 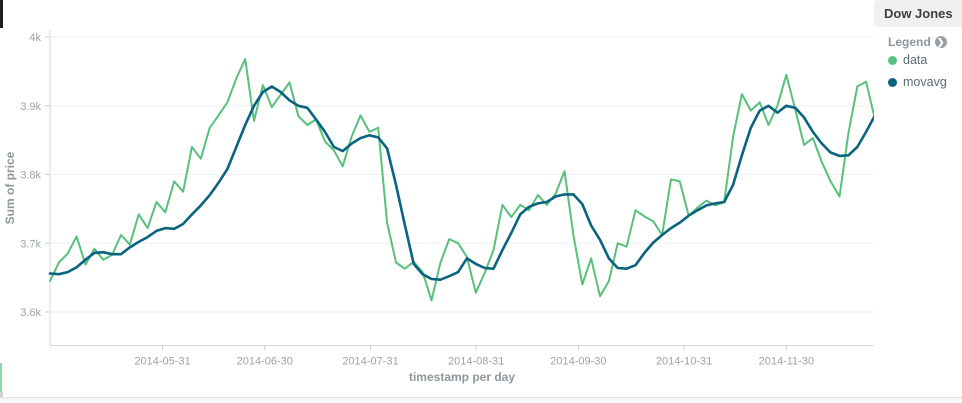 I want to click on panel-header: Dow Jones, so click(x=918, y=13).